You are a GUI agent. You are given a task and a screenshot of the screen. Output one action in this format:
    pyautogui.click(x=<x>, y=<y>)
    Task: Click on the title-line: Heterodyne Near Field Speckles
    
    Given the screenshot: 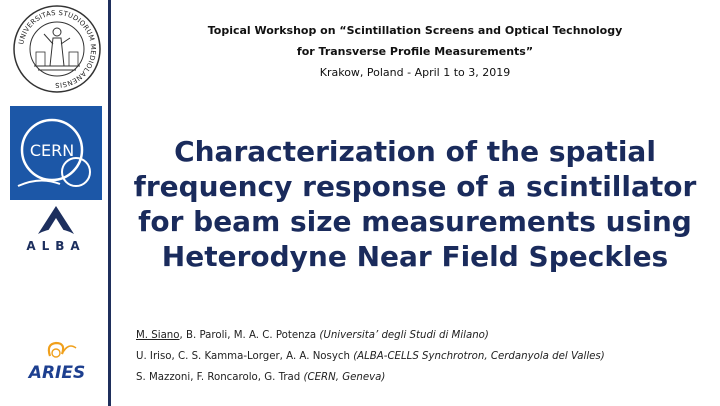 What is the action you would take?
    pyautogui.click(x=415, y=256)
    